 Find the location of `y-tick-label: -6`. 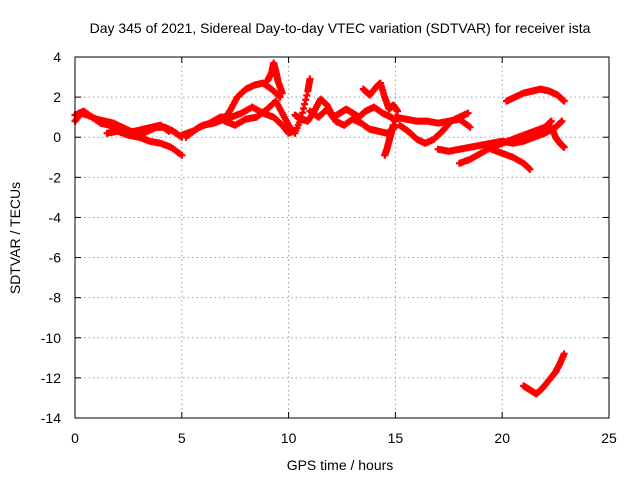

y-tick-label: -6 is located at coordinates (55, 258).